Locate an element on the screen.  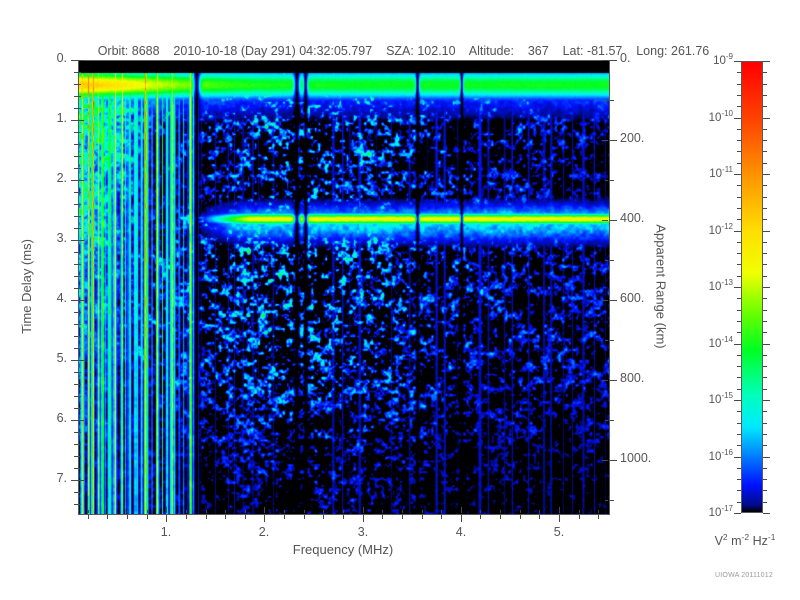
colorbar-tick-label: 10-9 is located at coordinates (706, 59).